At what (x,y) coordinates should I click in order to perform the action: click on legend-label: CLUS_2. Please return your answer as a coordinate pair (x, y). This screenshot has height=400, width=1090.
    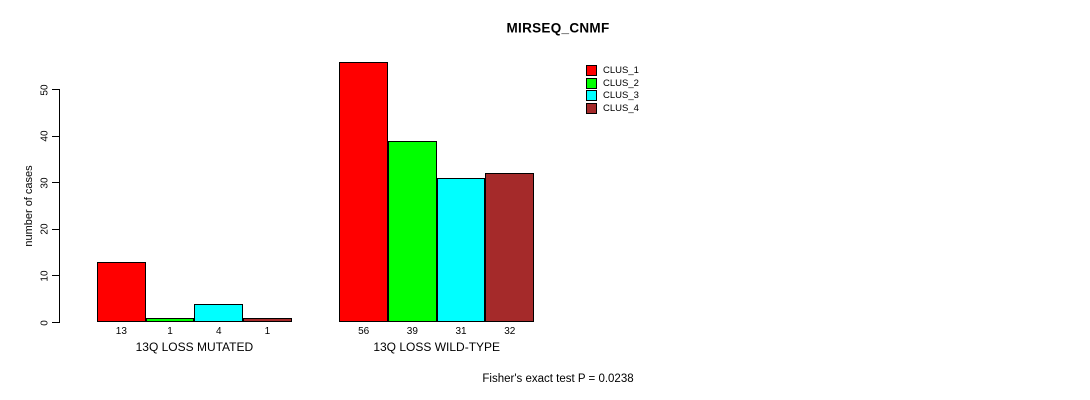
    Looking at the image, I should click on (621, 83).